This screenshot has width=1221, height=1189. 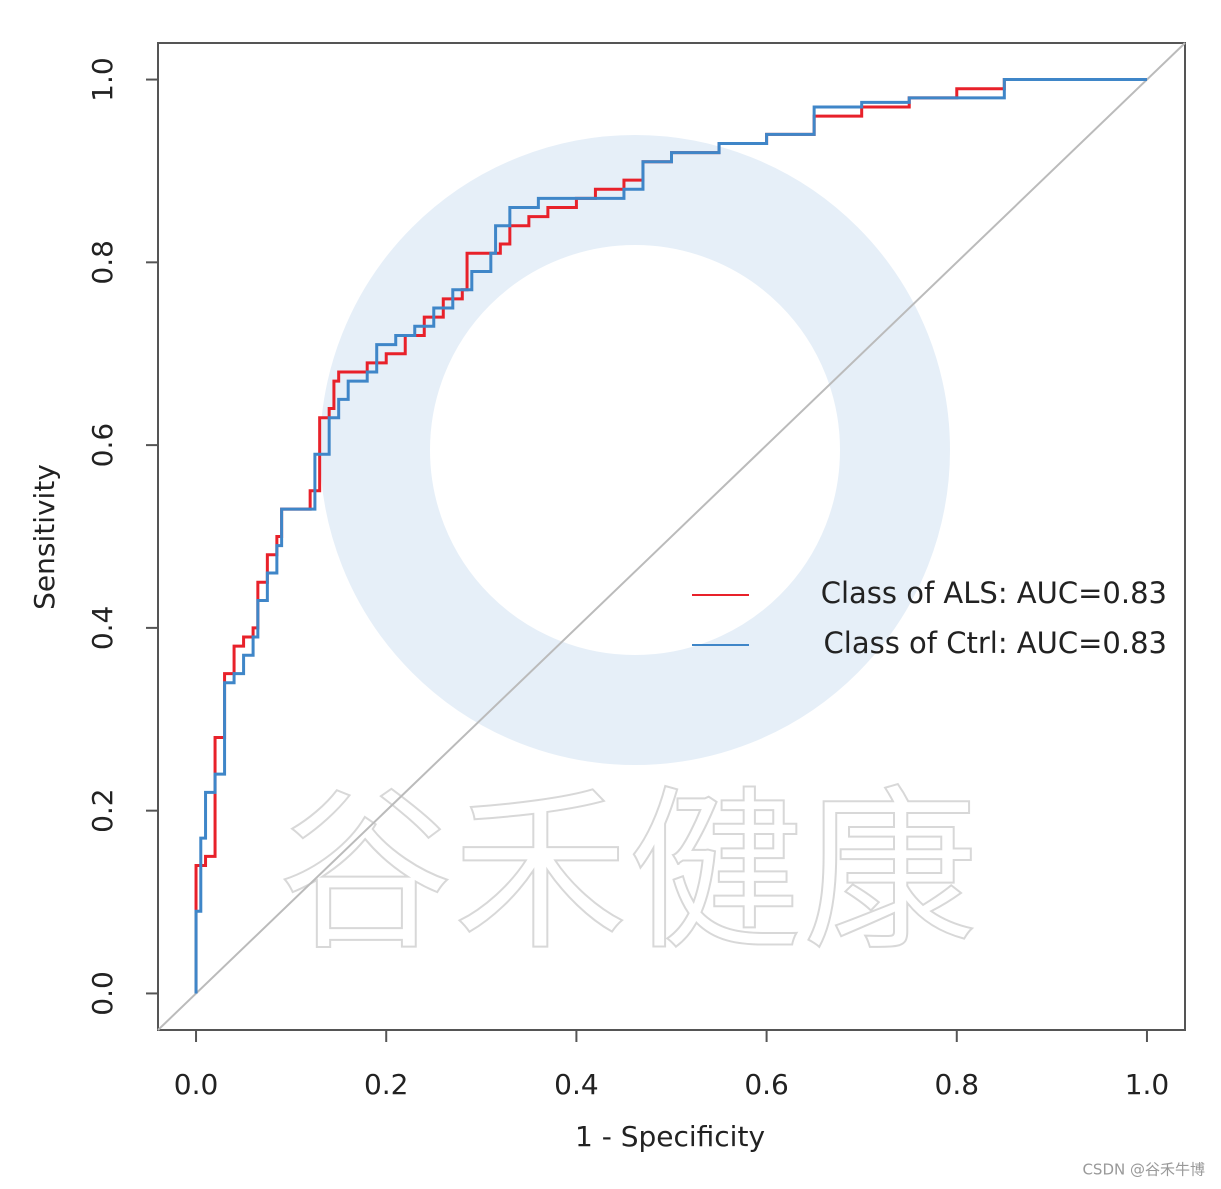 What do you see at coordinates (628, 873) in the screenshot?
I see `watermark: 谷禾健康` at bounding box center [628, 873].